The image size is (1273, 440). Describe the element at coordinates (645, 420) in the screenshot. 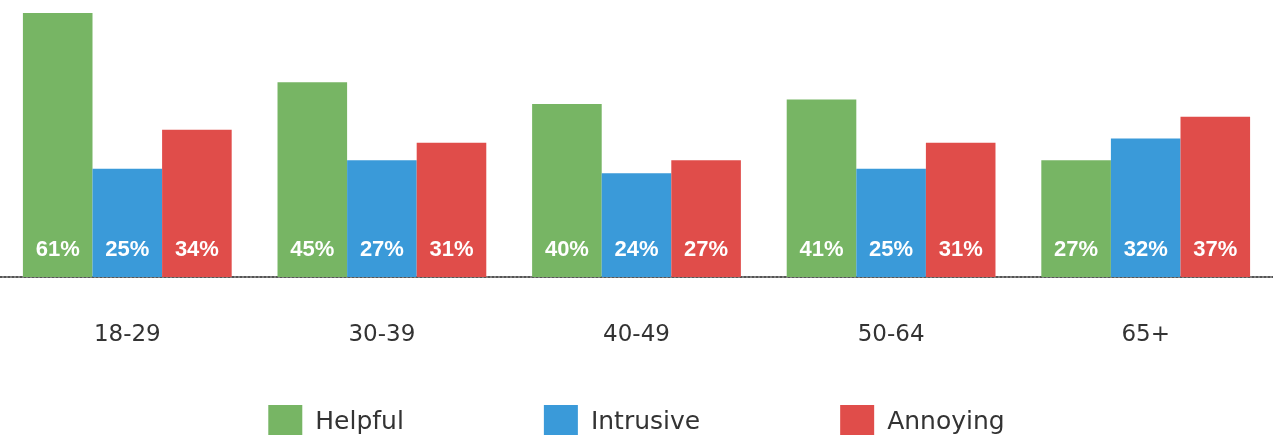

I see `legend-label: Intrusive` at that location.